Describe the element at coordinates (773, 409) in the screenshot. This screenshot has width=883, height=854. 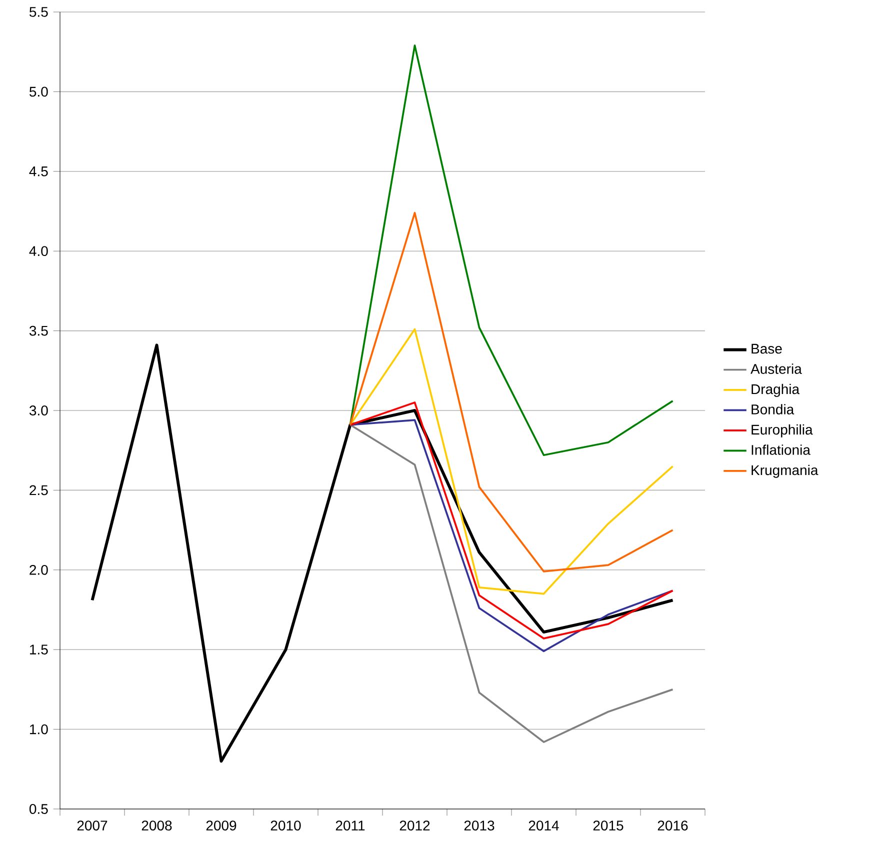
I see `legend-label: Bondia` at that location.